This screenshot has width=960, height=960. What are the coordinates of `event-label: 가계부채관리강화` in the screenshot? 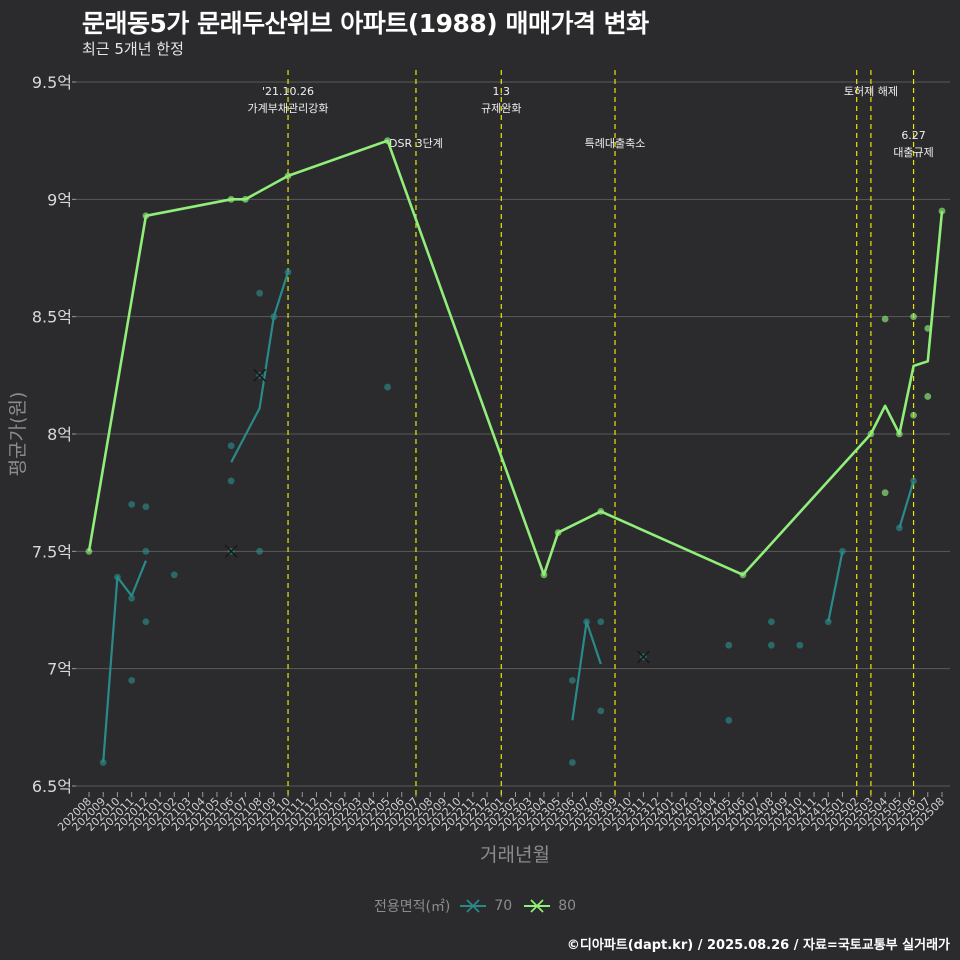 It's located at (288, 108).